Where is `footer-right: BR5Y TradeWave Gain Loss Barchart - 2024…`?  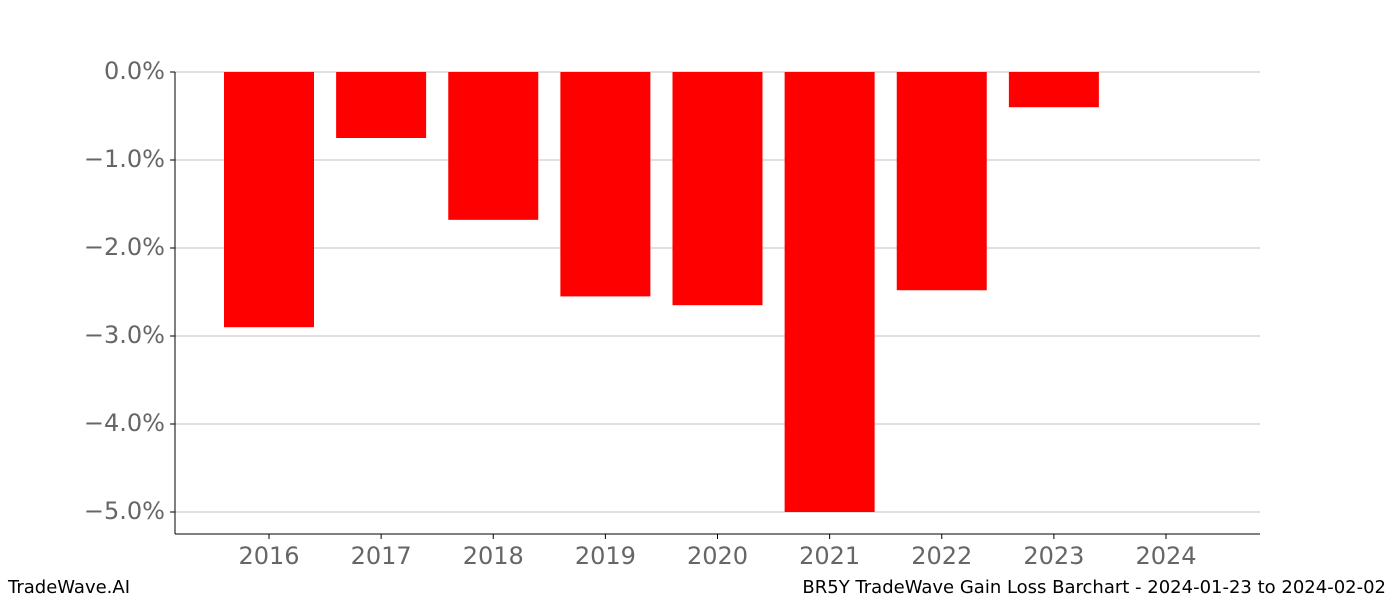 footer-right: BR5Y TradeWave Gain Loss Barchart - 2024… is located at coordinates (1094, 587).